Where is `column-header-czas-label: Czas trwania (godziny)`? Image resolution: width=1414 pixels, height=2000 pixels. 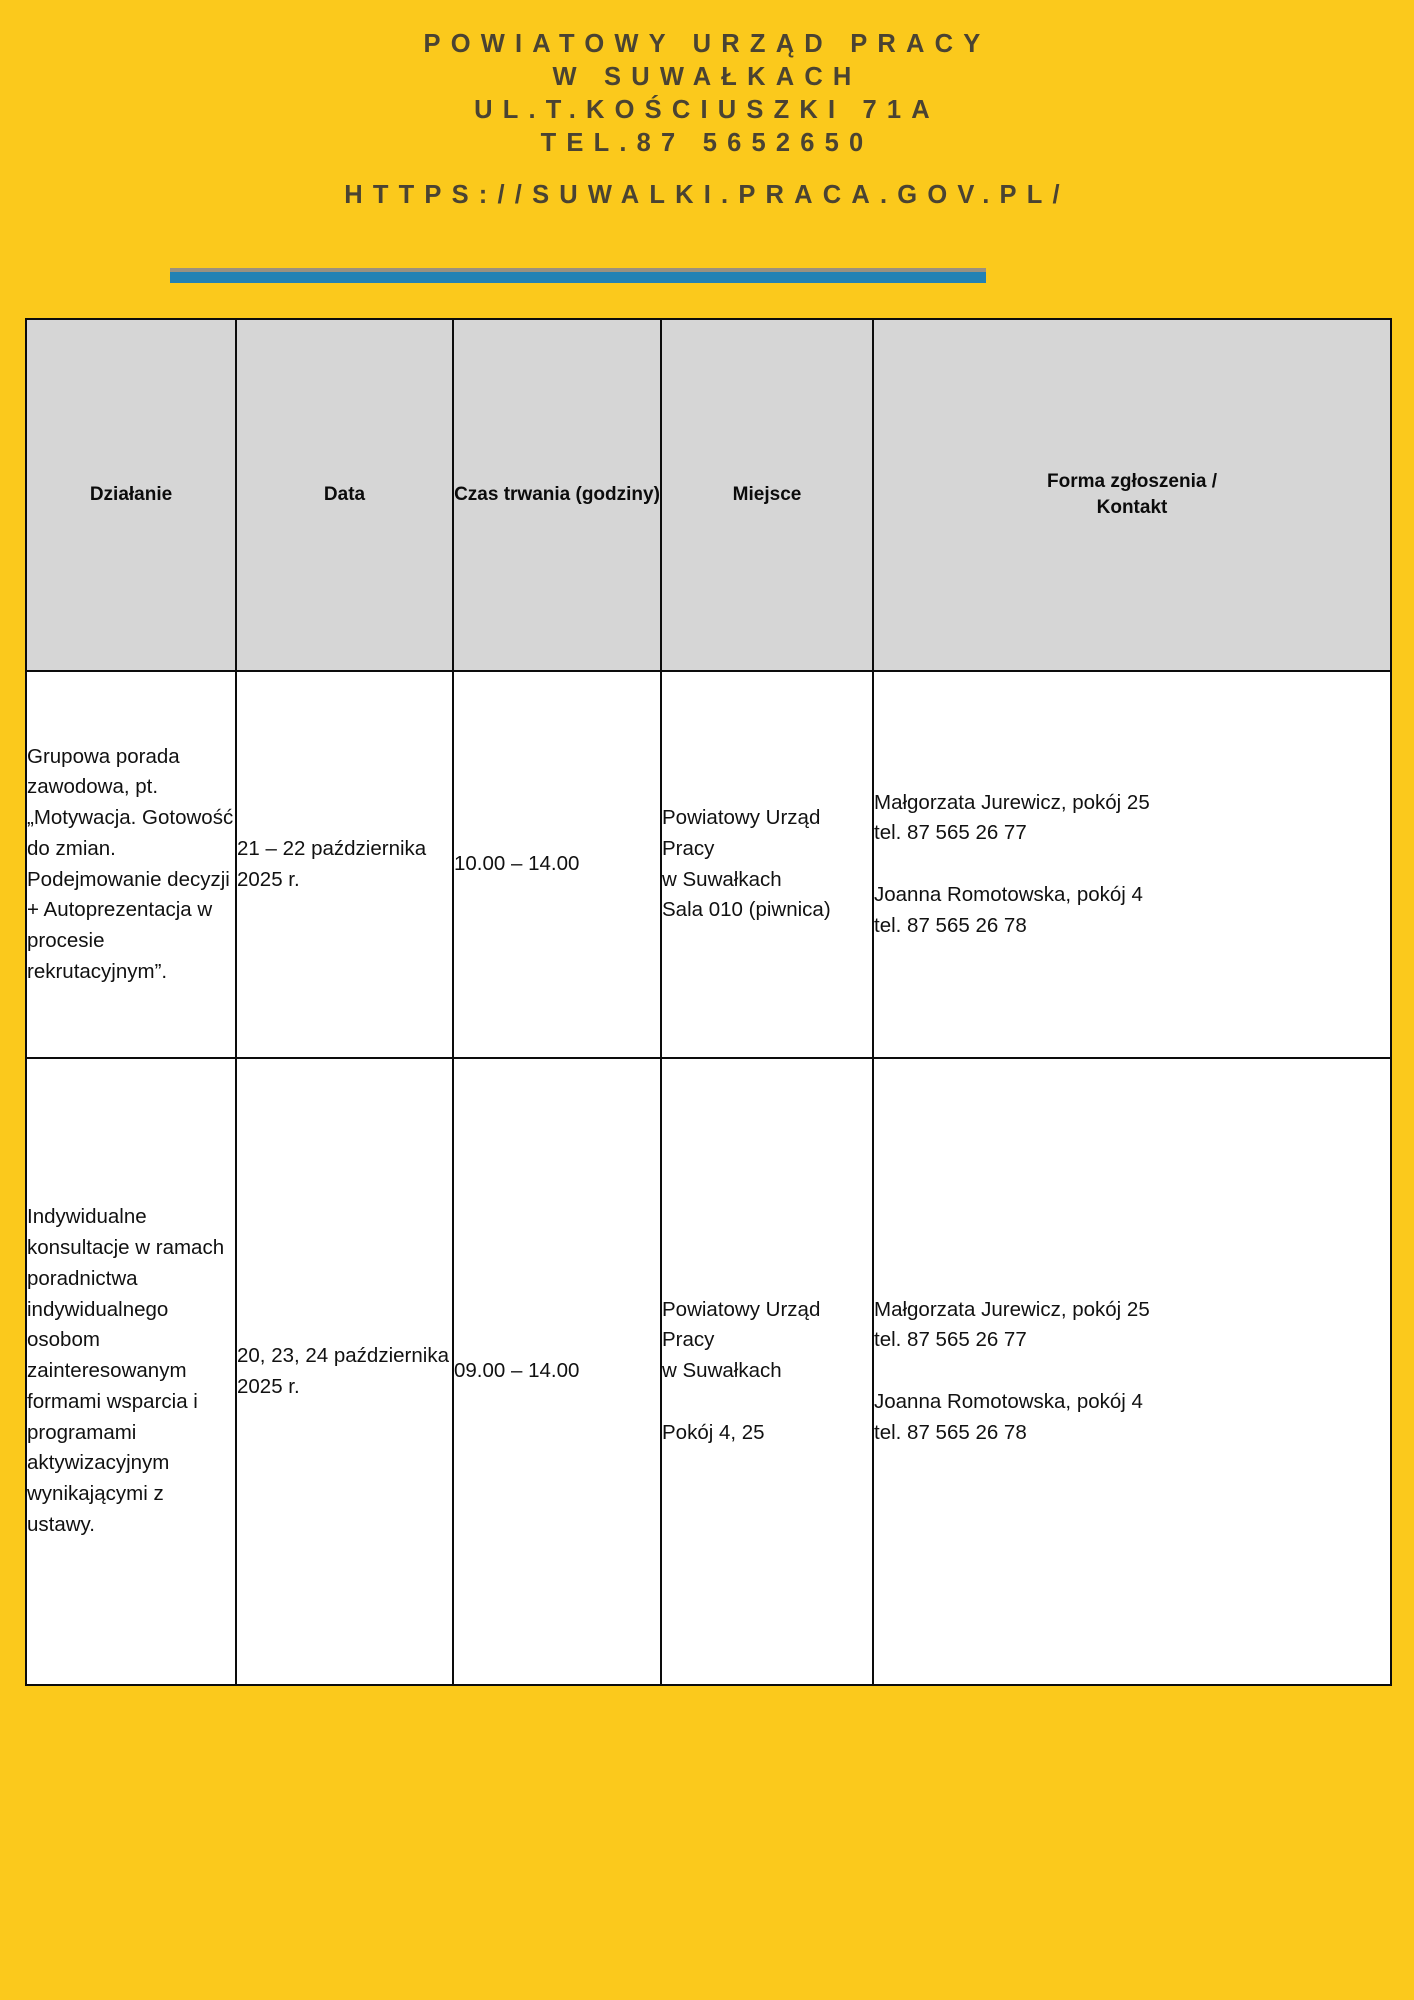
column-header-czas-label: Czas trwania (godziny) is located at coordinates (557, 495).